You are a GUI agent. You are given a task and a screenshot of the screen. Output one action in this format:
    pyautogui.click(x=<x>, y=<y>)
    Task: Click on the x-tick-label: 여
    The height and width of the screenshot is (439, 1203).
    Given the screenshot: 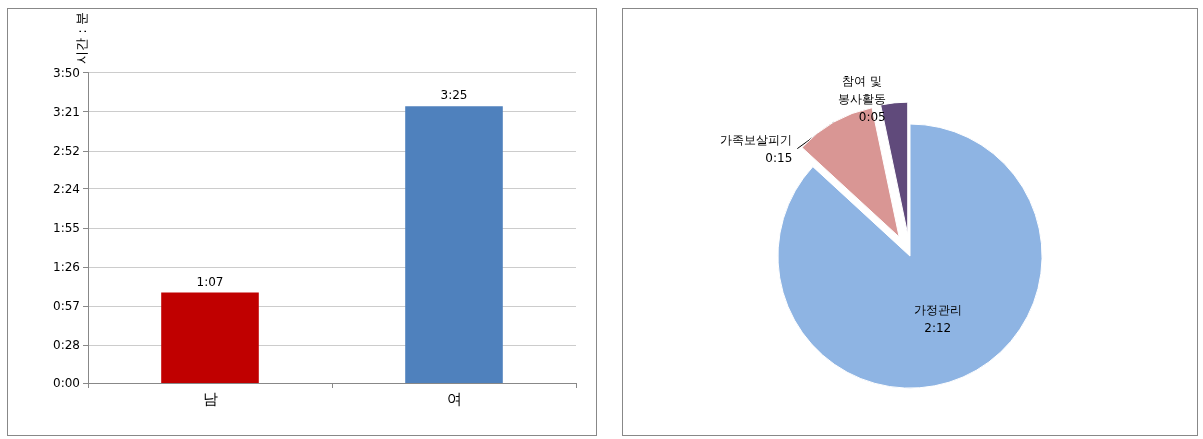 What is the action you would take?
    pyautogui.click(x=454, y=398)
    